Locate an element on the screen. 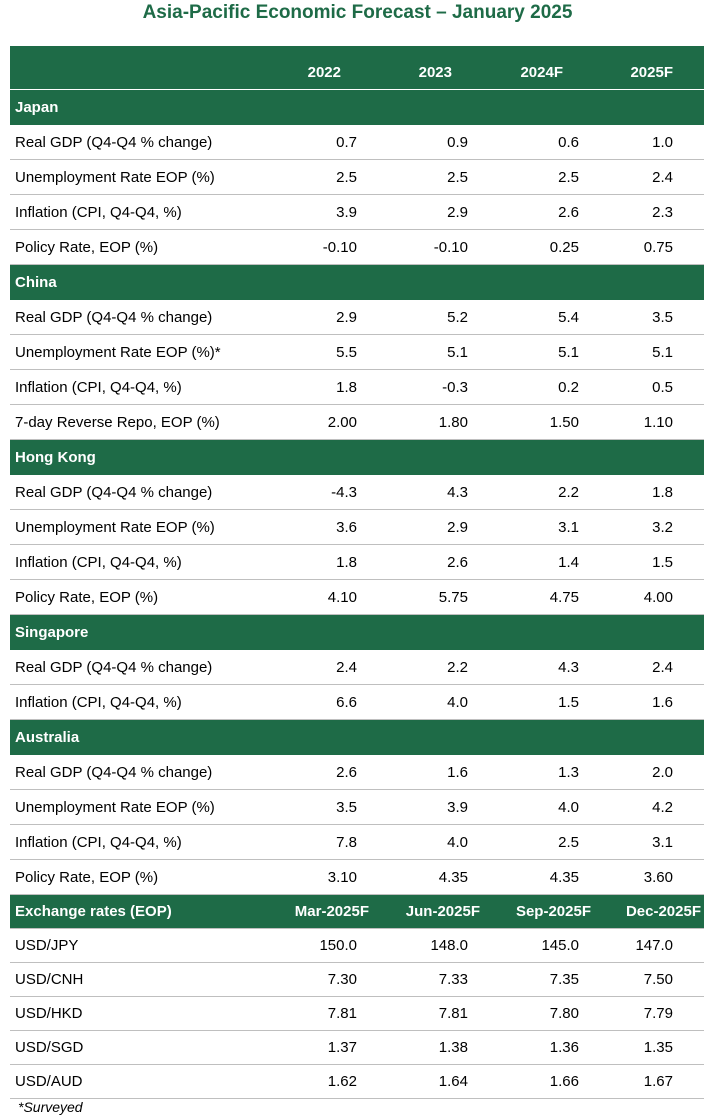 This screenshot has height=1119, width=715. cell-value: 1.4 is located at coordinates (568, 562).